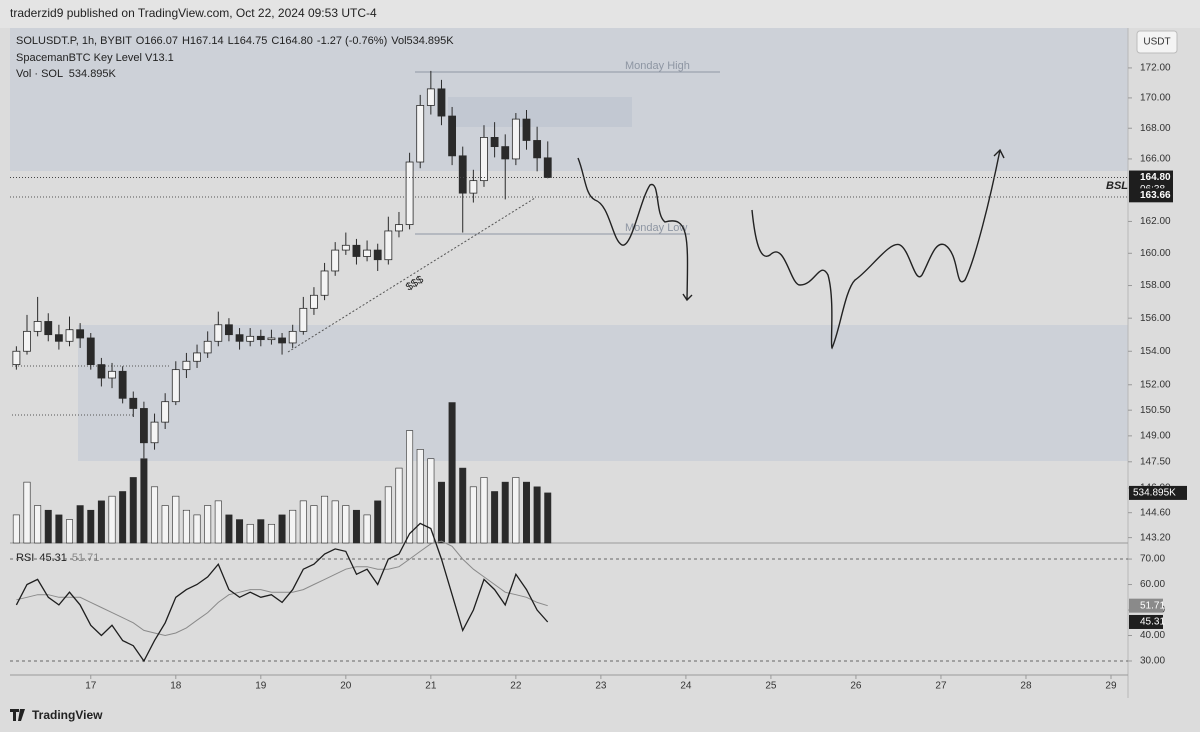  What do you see at coordinates (282, 588) in the screenshot?
I see `rsi-line` at bounding box center [282, 588].